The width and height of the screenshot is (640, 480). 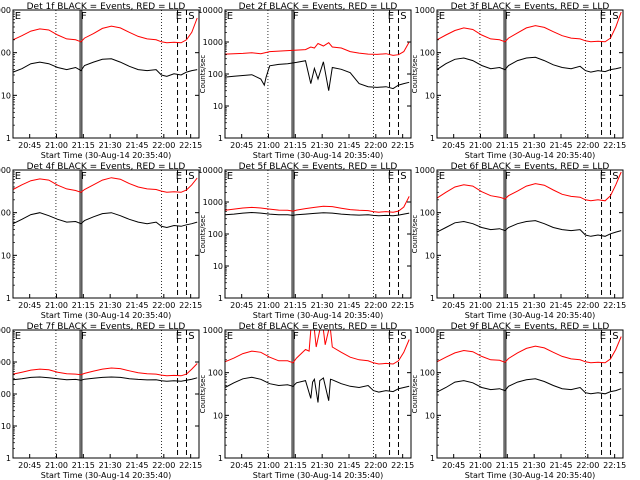 What do you see at coordinates (318, 167) in the screenshot?
I see `panel-title: Det 5f BLACK = Events, RED = LLD` at bounding box center [318, 167].